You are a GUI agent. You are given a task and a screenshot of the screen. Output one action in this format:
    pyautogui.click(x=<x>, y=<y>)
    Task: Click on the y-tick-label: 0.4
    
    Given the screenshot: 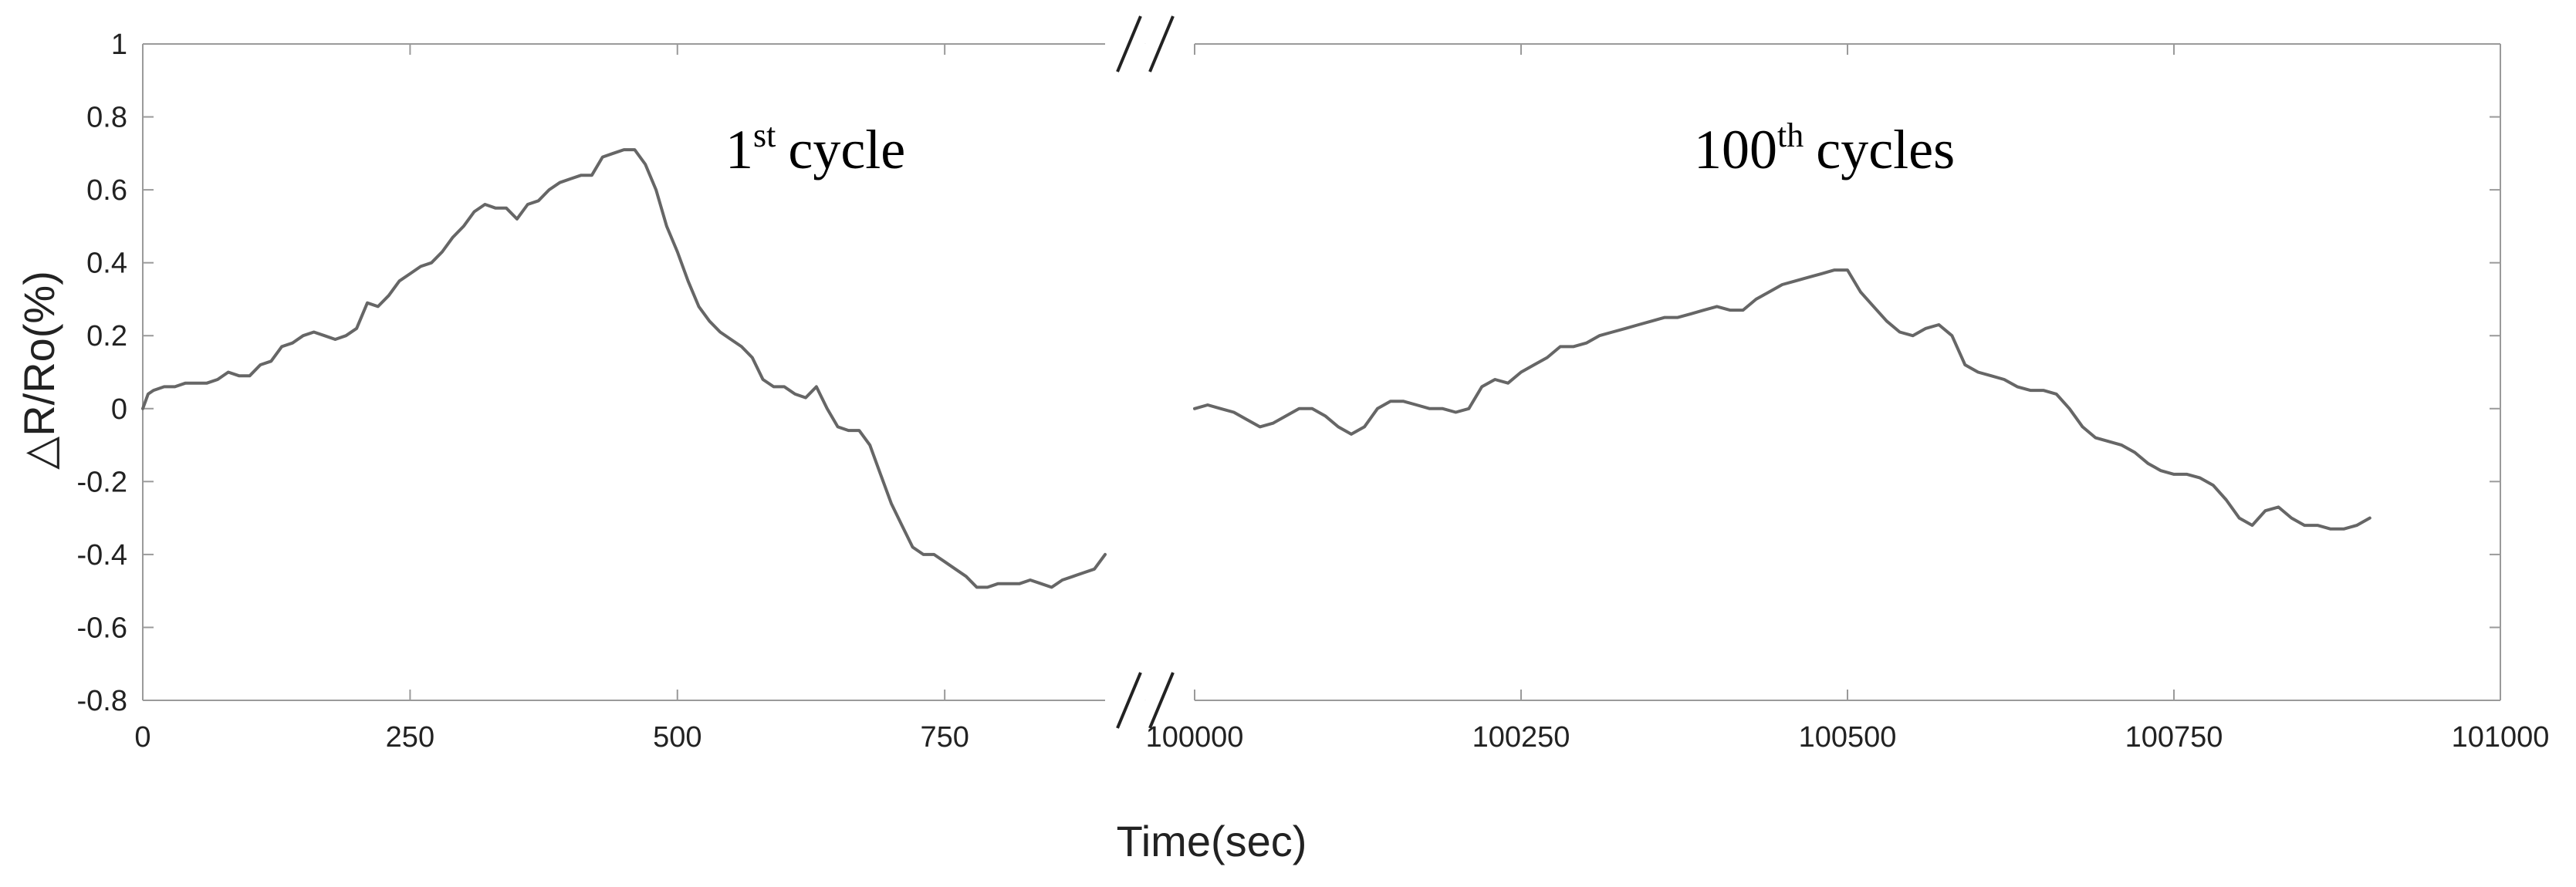 What is the action you would take?
    pyautogui.click(x=106, y=264)
    